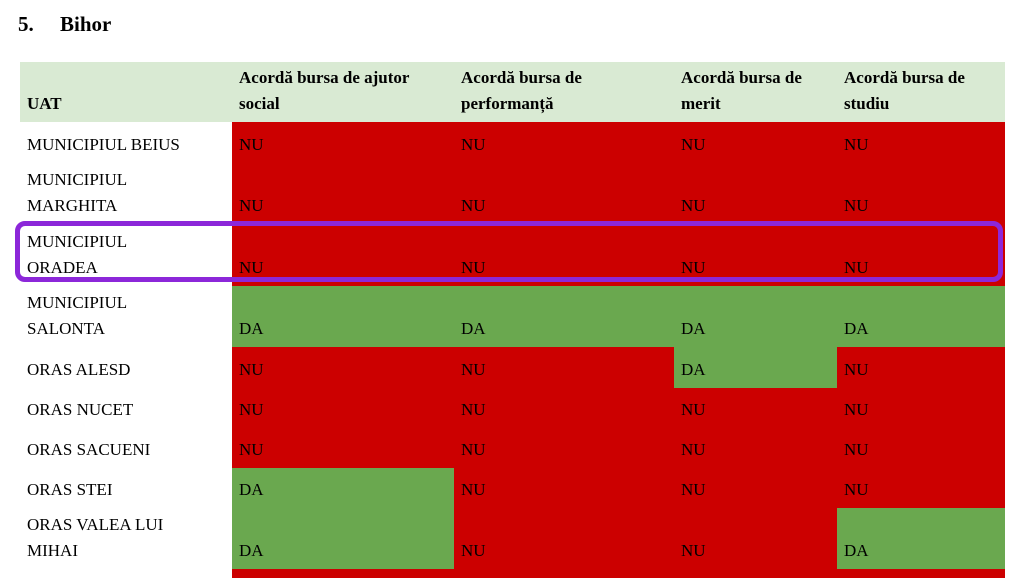 The image size is (1024, 578). I want to click on table-row-highlighted: MUNICIPIUL ORADEA NU NU NU NU, so click(512, 255).